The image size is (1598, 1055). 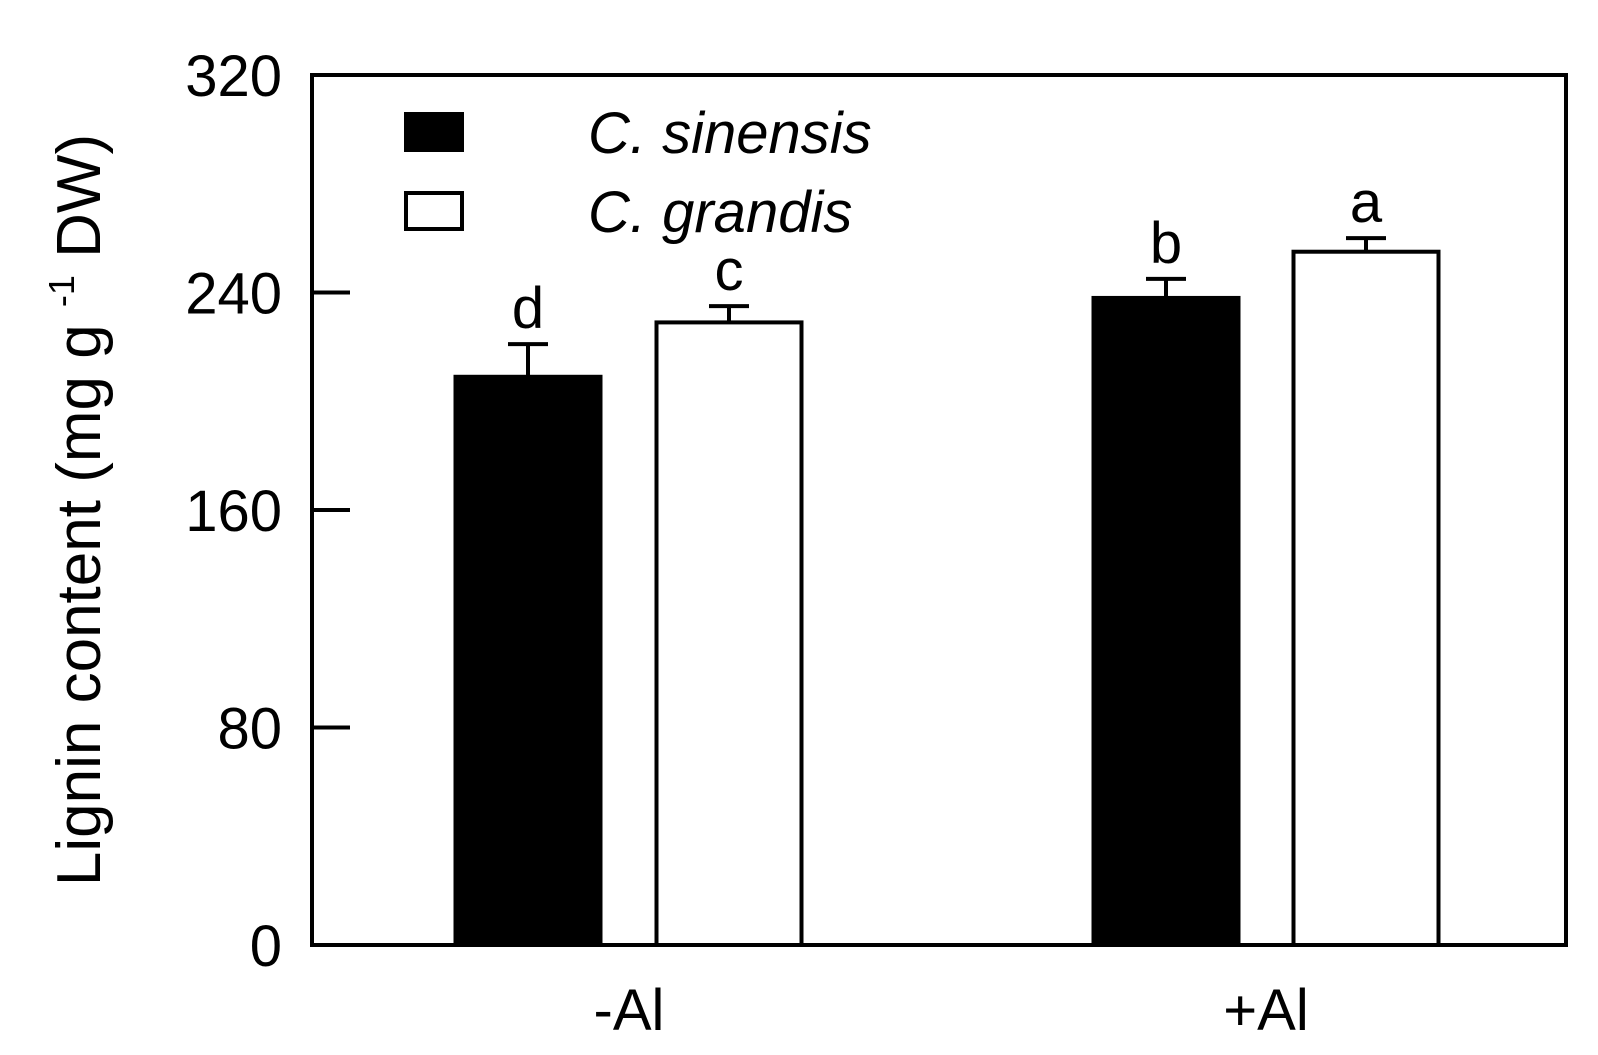 I want to click on y-tick-label: 240, so click(x=233, y=294).